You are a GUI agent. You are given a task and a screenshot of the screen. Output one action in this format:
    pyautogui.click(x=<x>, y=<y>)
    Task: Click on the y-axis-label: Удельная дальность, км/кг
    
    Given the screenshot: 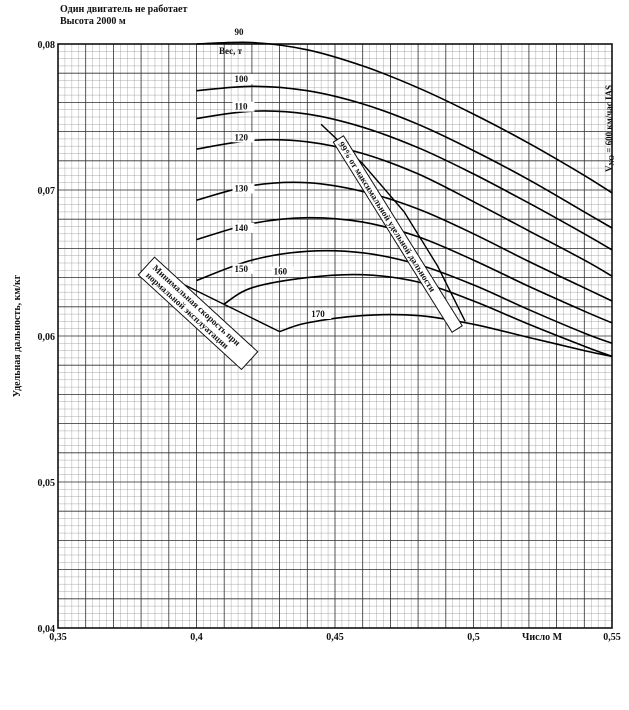 What is the action you would take?
    pyautogui.click(x=17, y=335)
    